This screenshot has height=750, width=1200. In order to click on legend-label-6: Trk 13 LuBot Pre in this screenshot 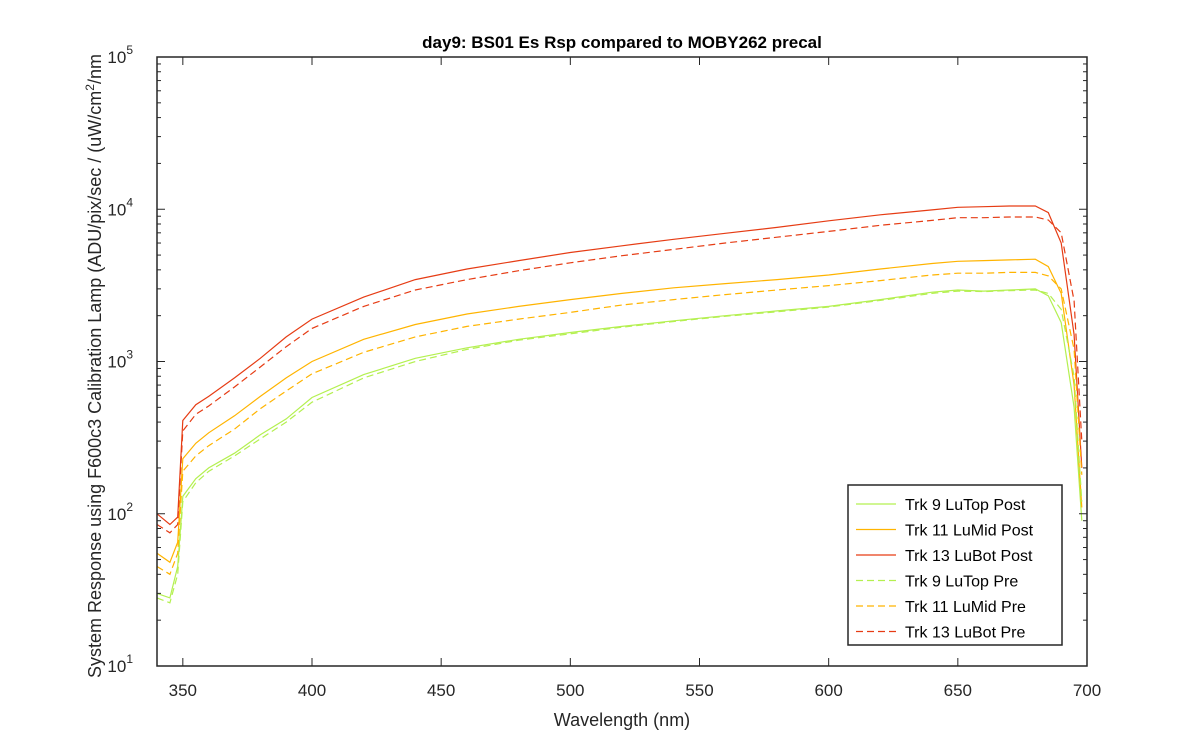, I will do `click(965, 633)`.